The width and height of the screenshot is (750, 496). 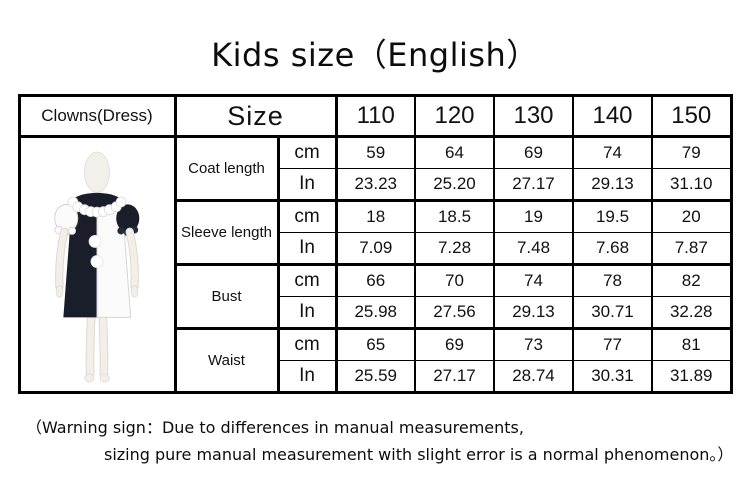 What do you see at coordinates (691, 312) in the screenshot?
I see `cell-value: 32.28` at bounding box center [691, 312].